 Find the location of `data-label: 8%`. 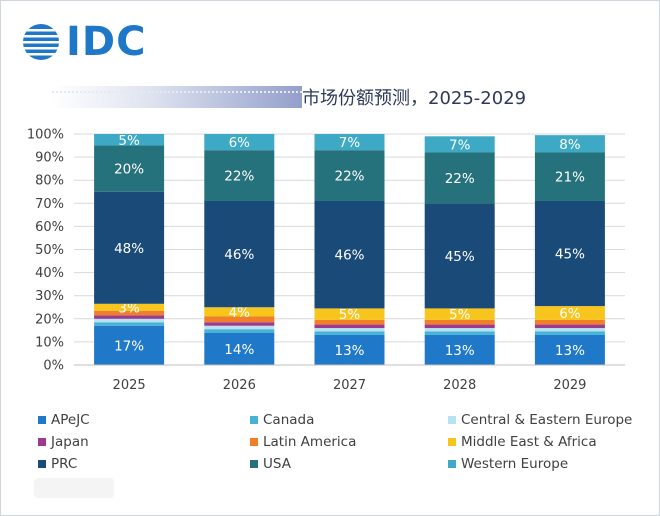

data-label: 8% is located at coordinates (570, 145).